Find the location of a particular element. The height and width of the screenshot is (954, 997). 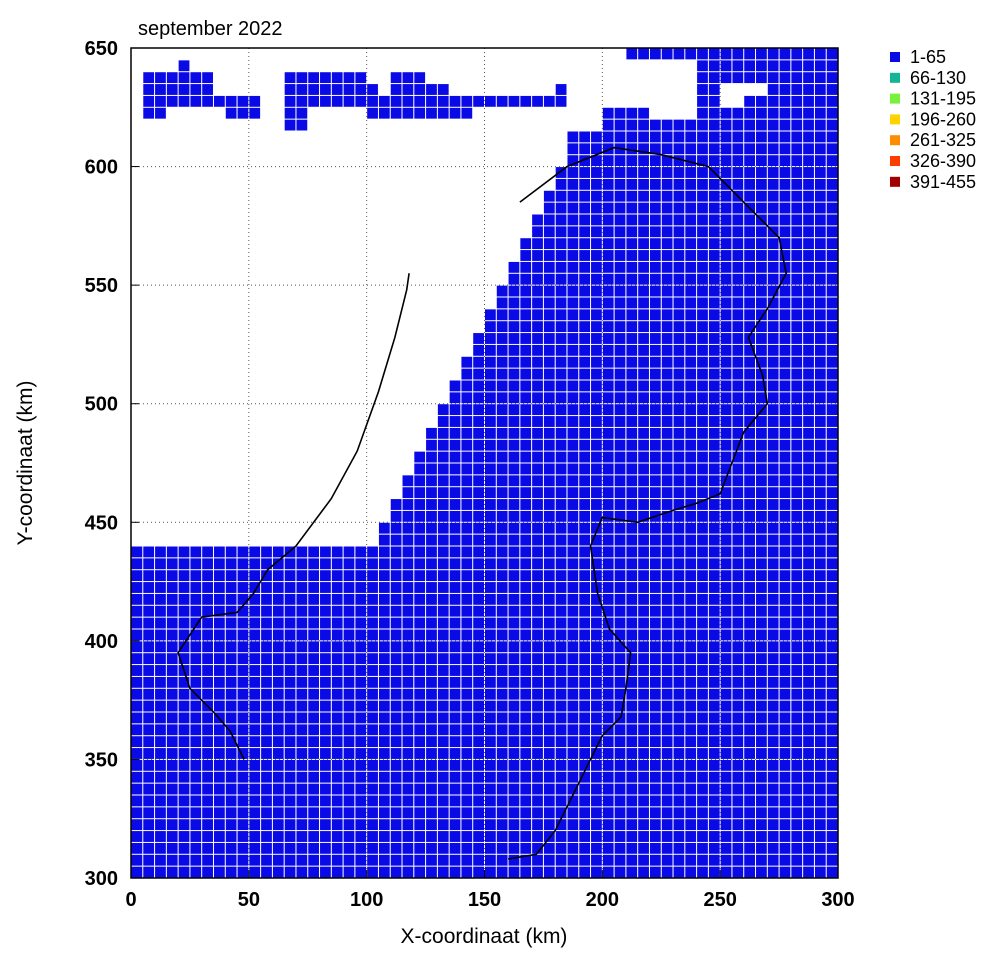

y-tick-label: 600 is located at coordinates (101, 168).